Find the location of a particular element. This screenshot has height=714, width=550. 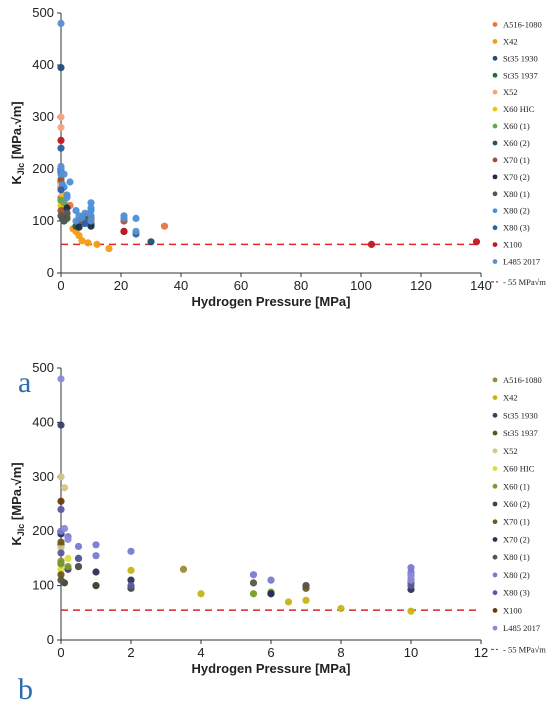

series-l485-2017 is located at coordinates (98, 127).